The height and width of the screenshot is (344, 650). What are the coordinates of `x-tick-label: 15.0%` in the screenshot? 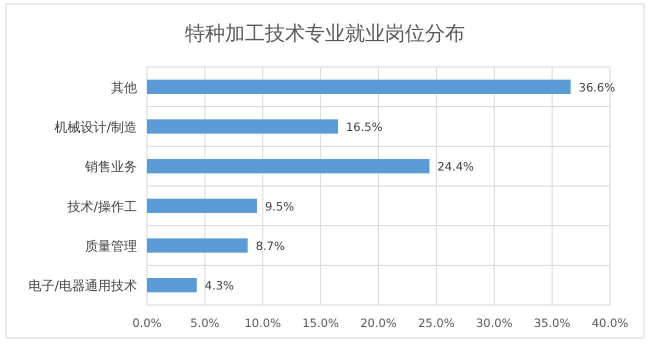 It's located at (320, 323).